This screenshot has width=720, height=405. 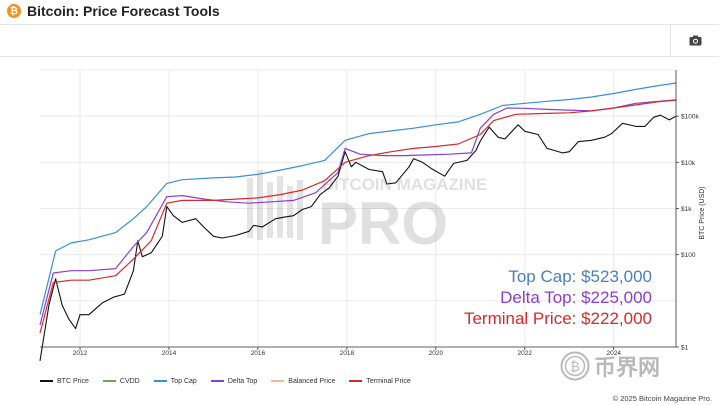 What do you see at coordinates (685, 348) in the screenshot?
I see `y-tick-label: $1` at bounding box center [685, 348].